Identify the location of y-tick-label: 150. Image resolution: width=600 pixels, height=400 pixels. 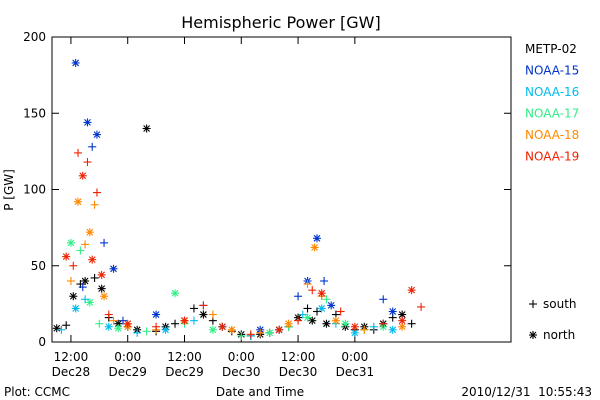
(34, 113).